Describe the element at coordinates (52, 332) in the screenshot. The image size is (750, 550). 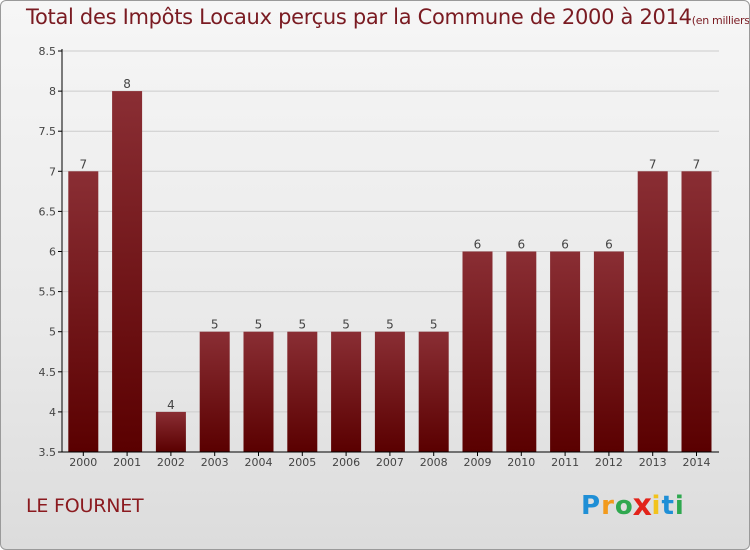
I see `y-tick-label: 5` at that location.